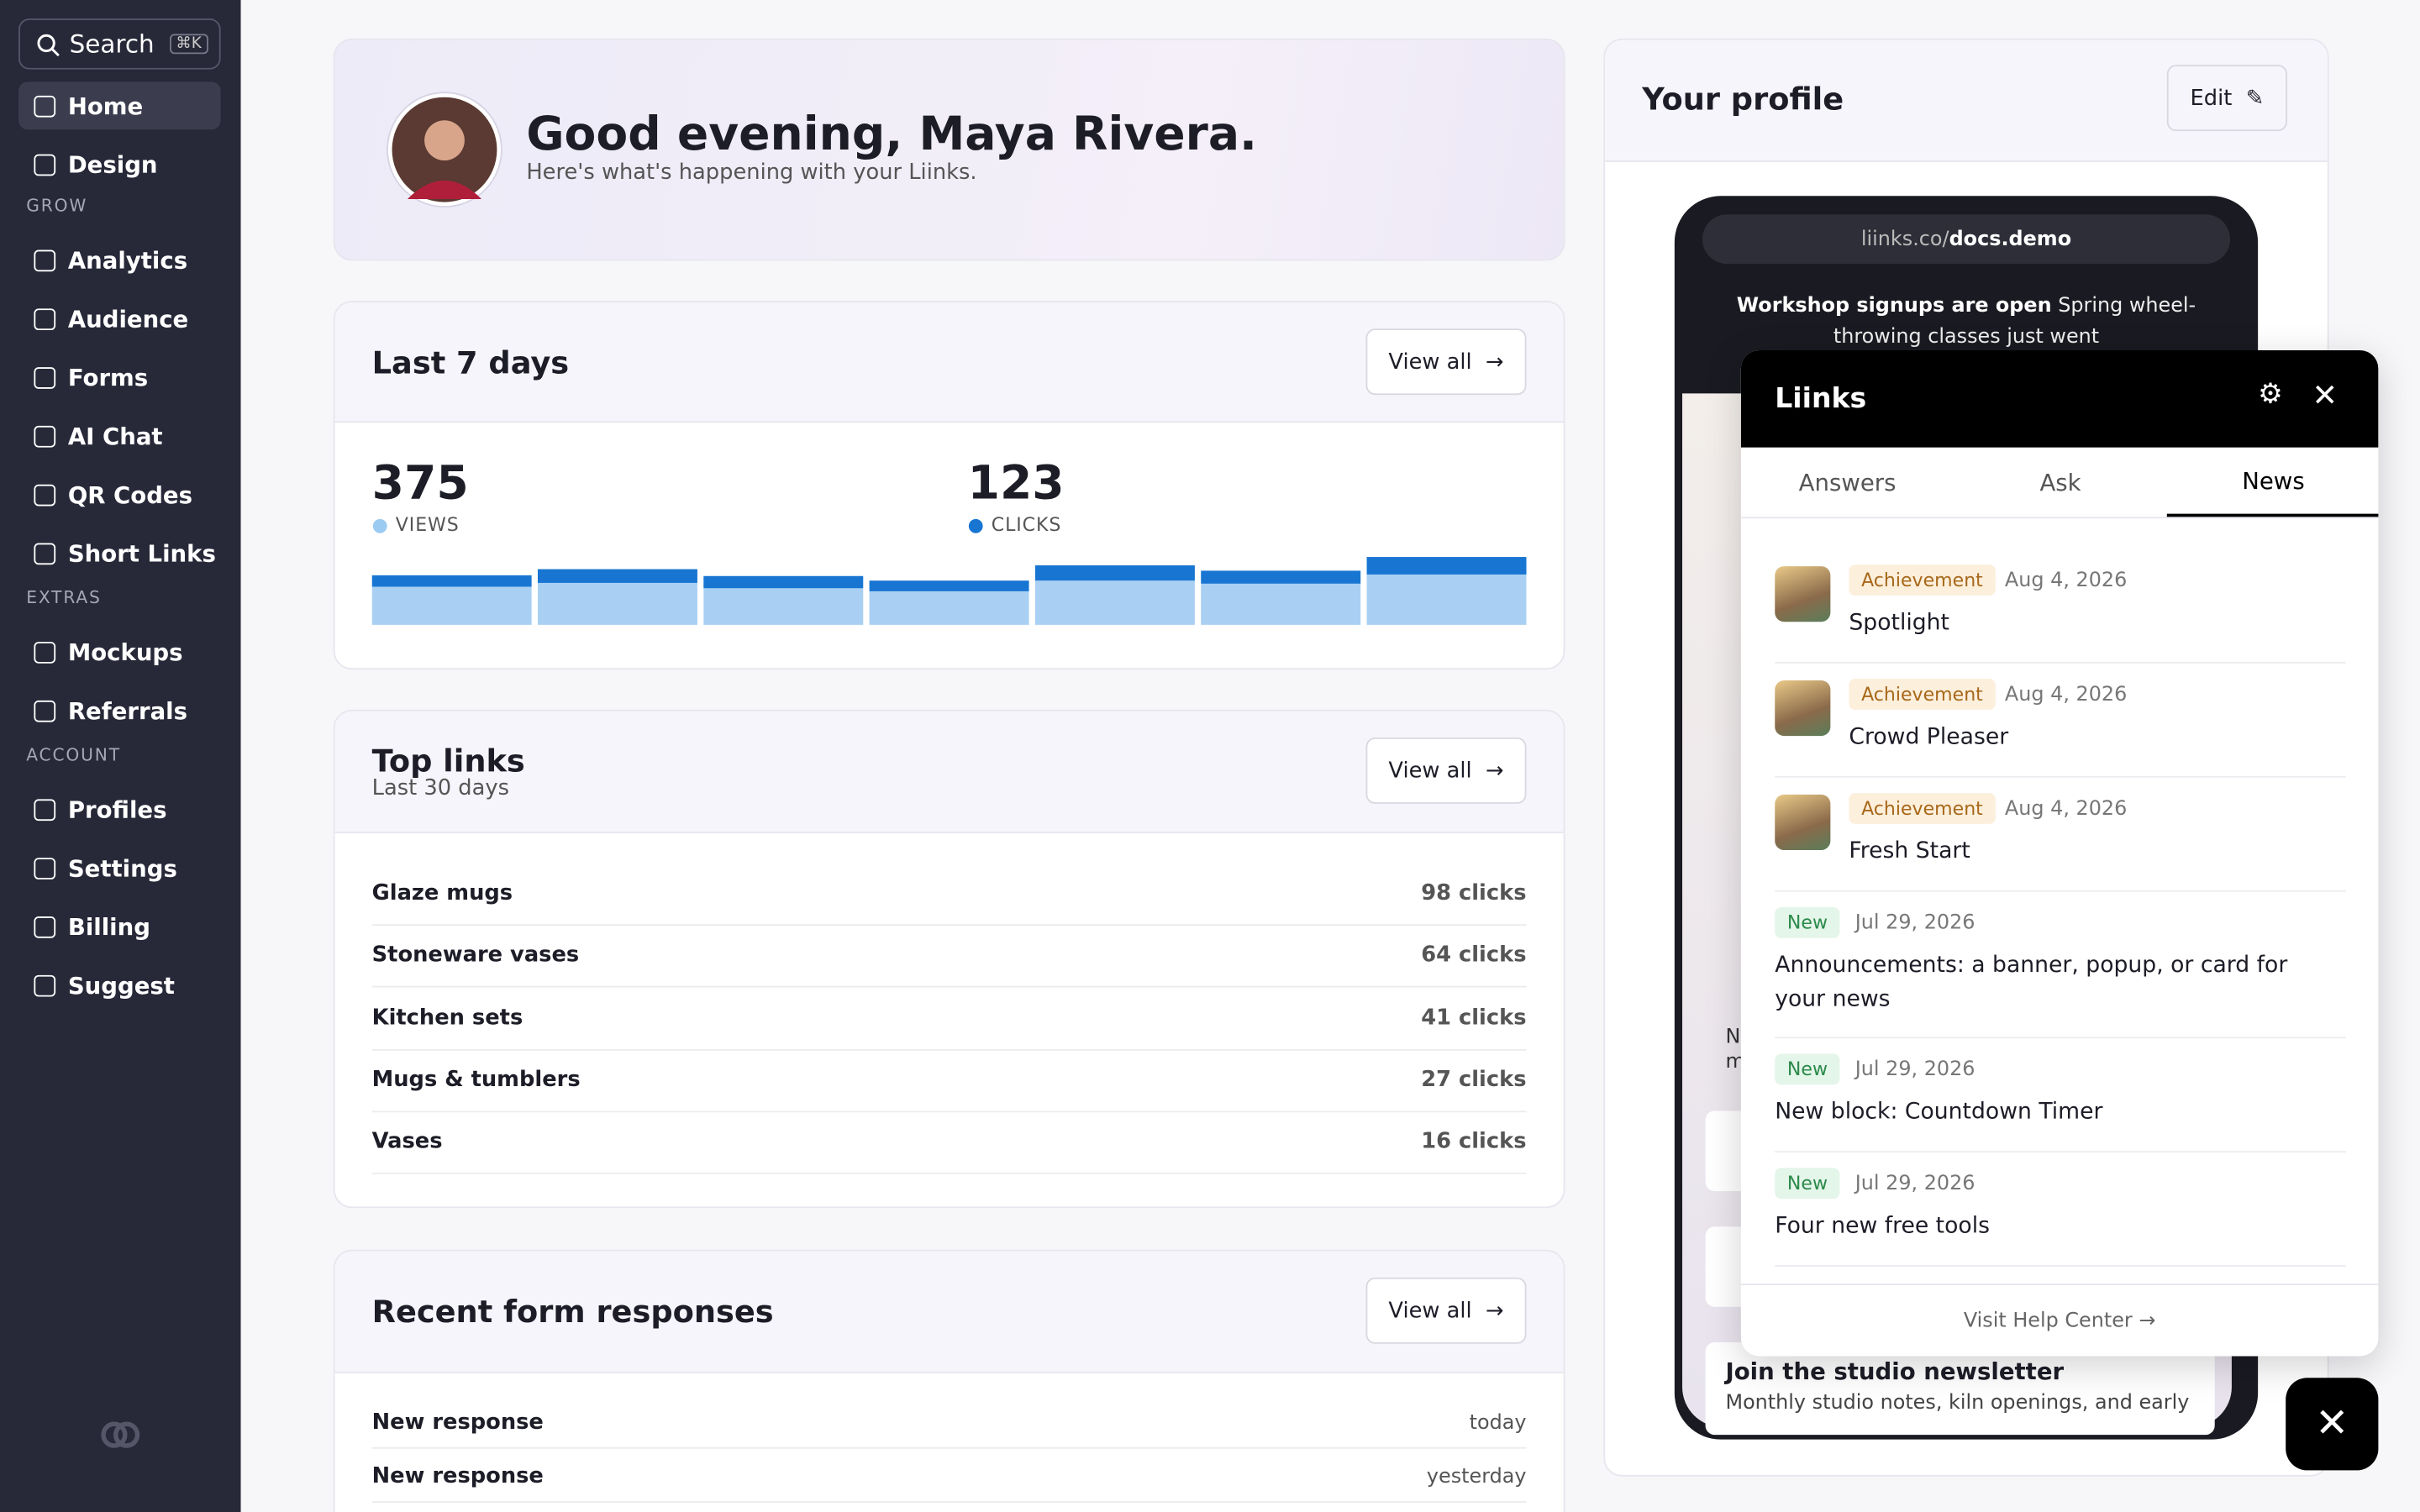  I want to click on tab: Ask, so click(2060, 482).